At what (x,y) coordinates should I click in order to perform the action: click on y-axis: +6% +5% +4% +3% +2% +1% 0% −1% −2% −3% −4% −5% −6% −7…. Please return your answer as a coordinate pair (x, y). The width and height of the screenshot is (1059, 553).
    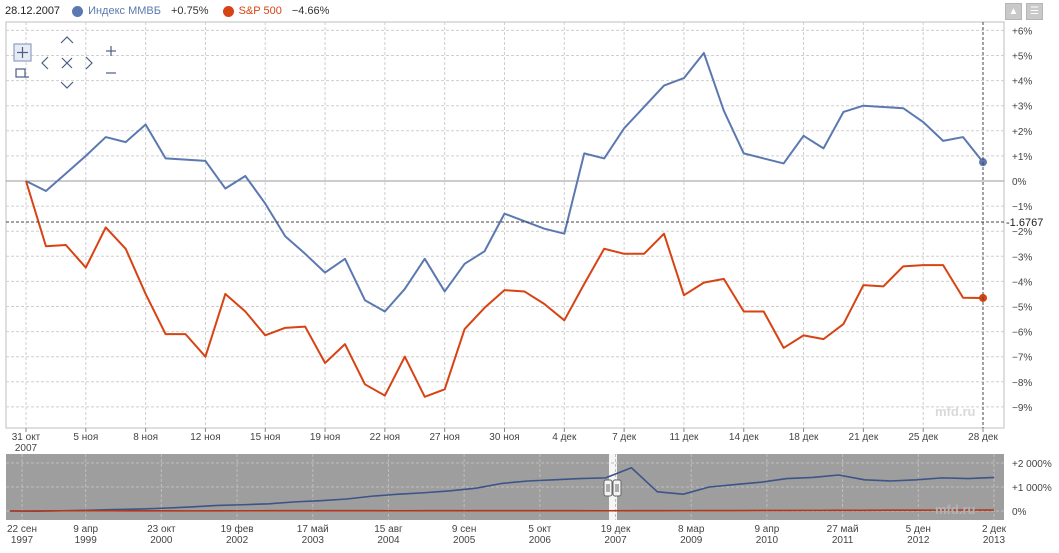
    Looking at the image, I should click on (1022, 219).